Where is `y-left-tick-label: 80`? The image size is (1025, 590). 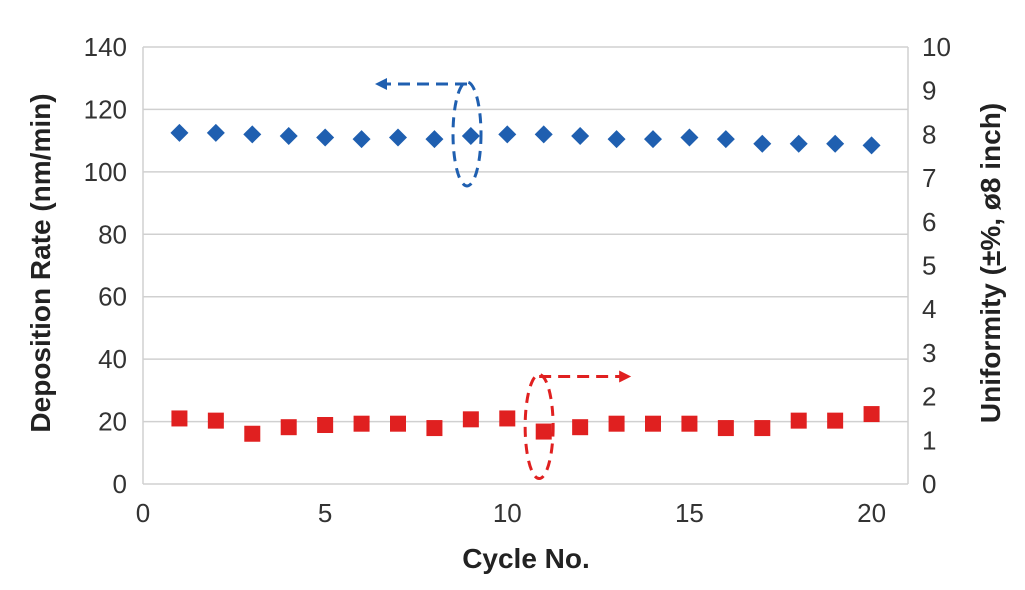 y-left-tick-label: 80 is located at coordinates (112, 234).